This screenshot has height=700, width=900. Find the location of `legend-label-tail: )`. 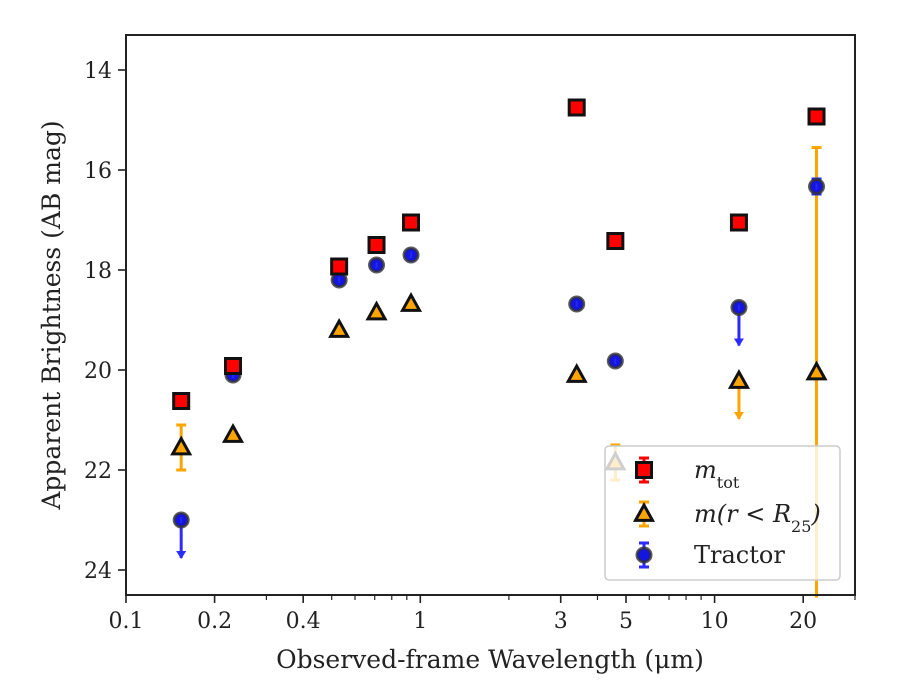

legend-label-tail: ) is located at coordinates (815, 514).